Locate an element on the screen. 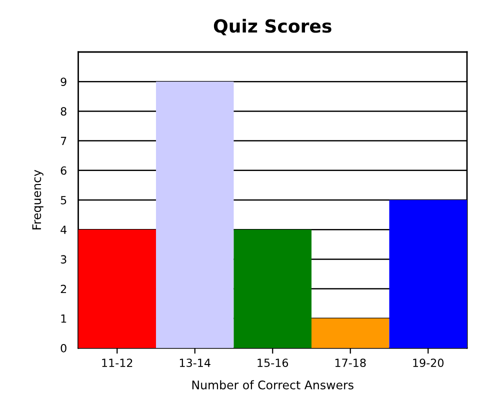 This screenshot has height=400, width=489. y-tick-label: 7 is located at coordinates (63, 141).